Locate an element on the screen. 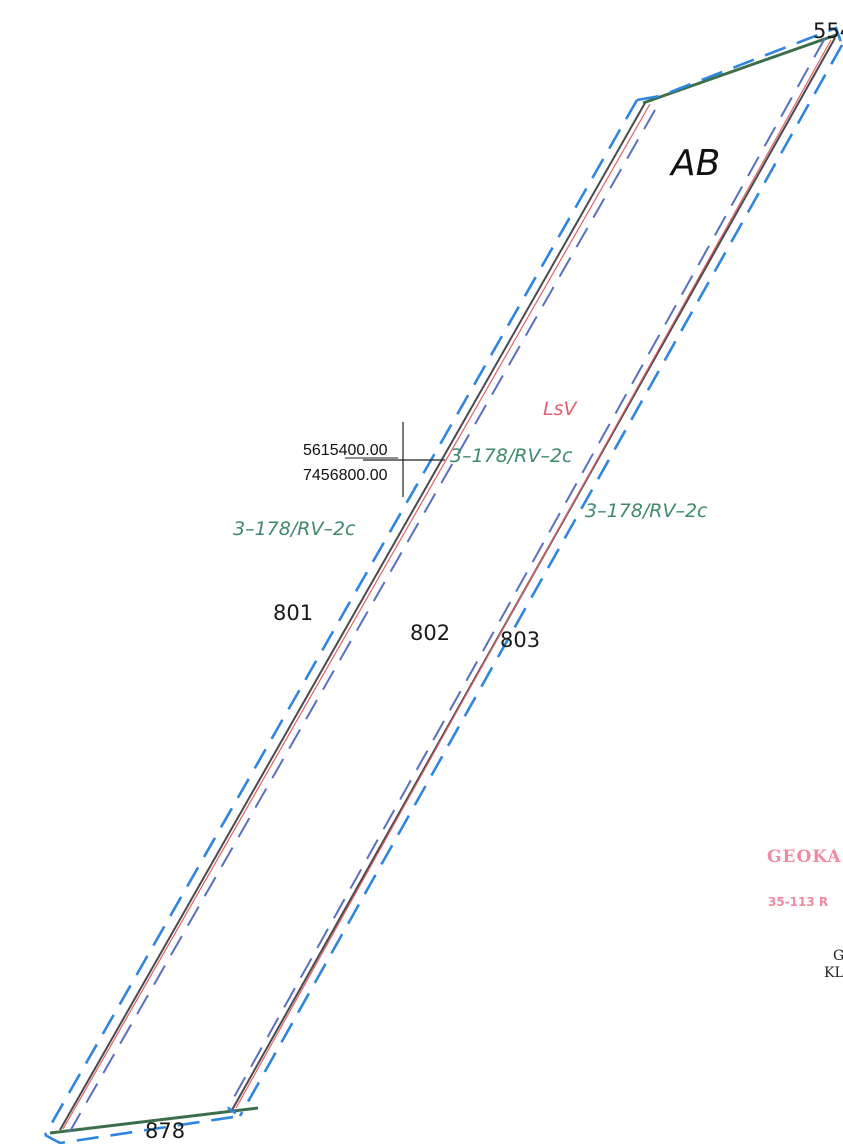 This screenshot has width=843, height=1144. dashed-south-line is located at coordinates (144, 1125).